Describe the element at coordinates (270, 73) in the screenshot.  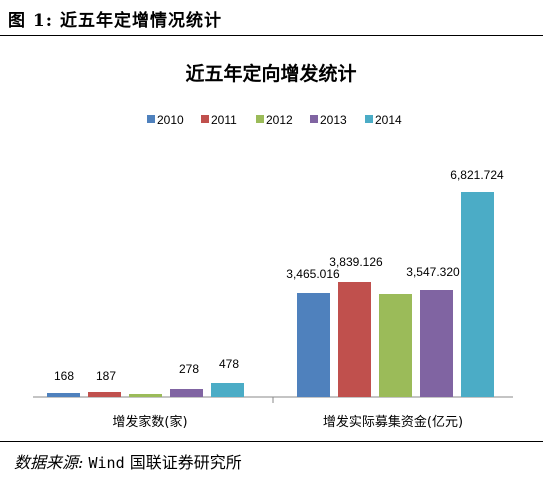
I see `chart-title: 近五年定向增发统计` at that location.